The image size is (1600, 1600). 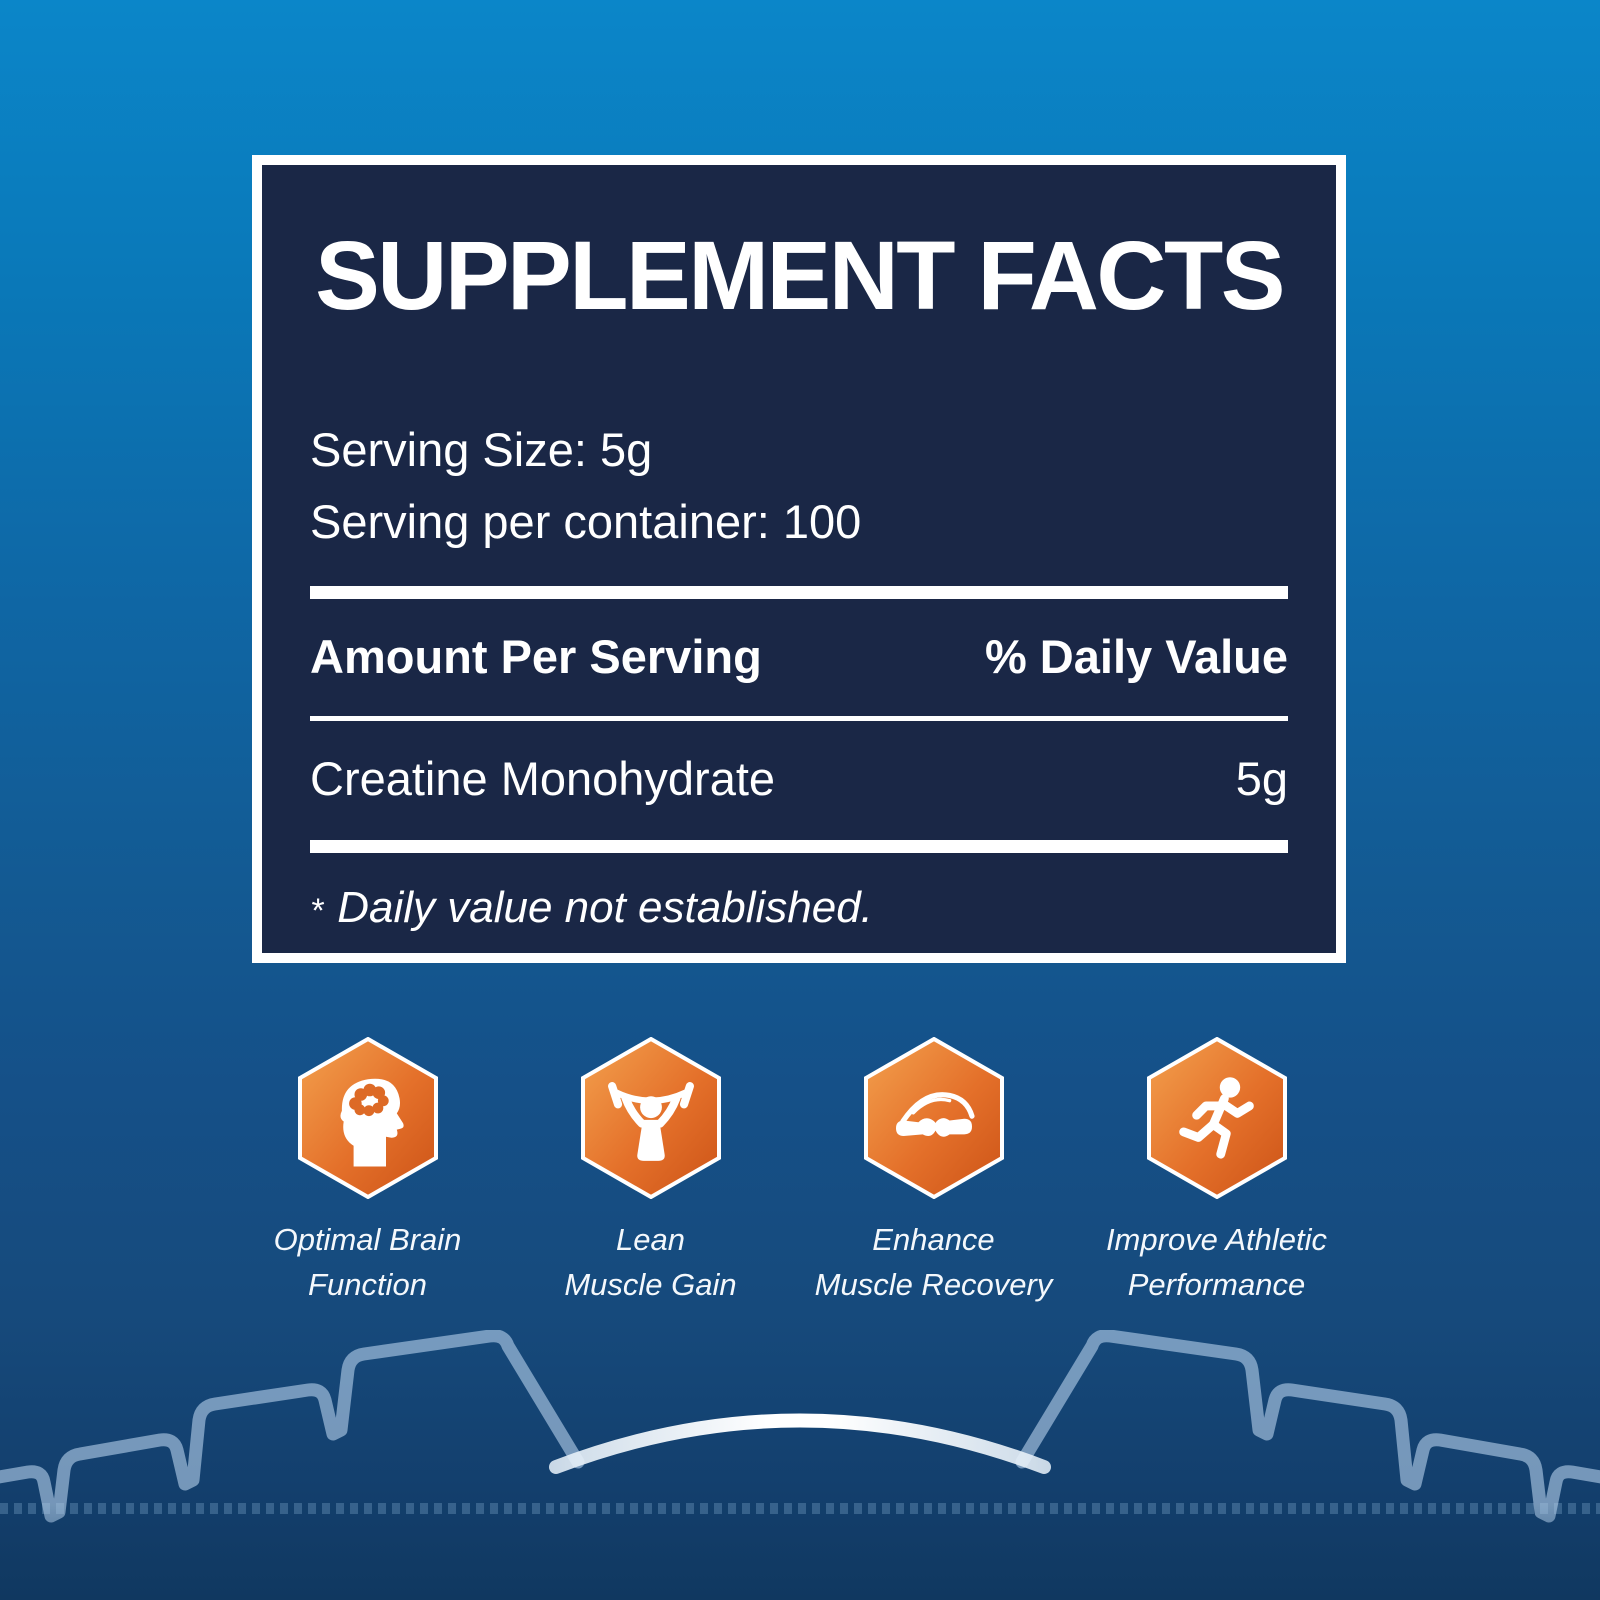 I want to click on ingredient-row: Creatine Monohydrate 5g, so click(x=799, y=778).